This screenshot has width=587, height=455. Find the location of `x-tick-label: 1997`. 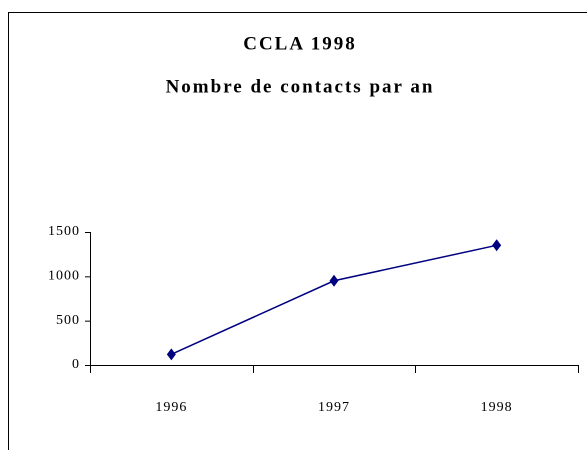

x-tick-label: 1997 is located at coordinates (334, 407).